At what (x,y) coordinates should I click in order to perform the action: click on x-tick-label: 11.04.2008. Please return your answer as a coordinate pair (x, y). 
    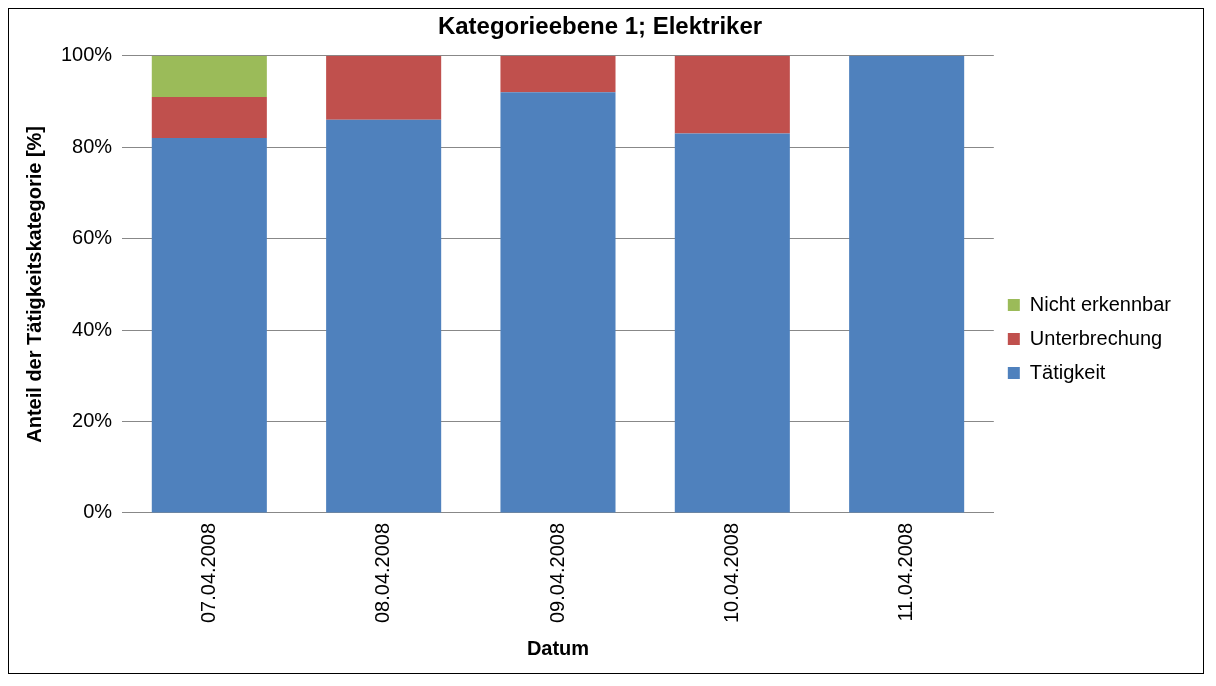
    Looking at the image, I should click on (905, 572).